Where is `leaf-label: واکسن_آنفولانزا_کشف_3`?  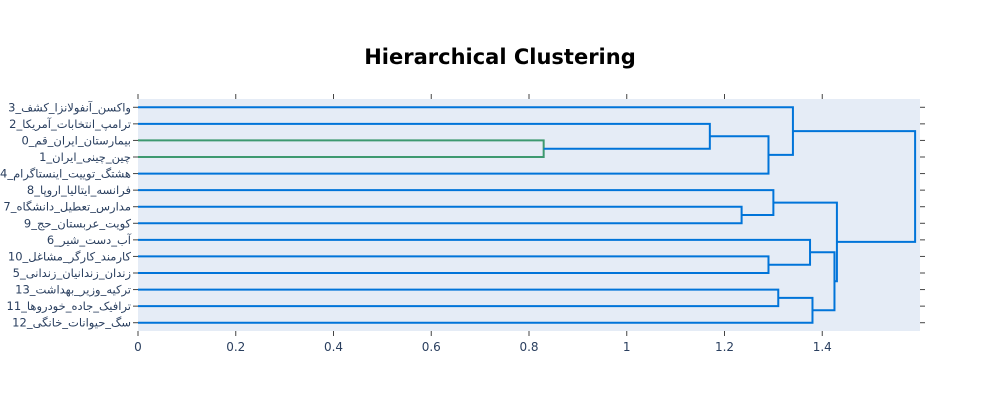 leaf-label: واکسن_آنفولانزا_کشف_3 is located at coordinates (69, 107).